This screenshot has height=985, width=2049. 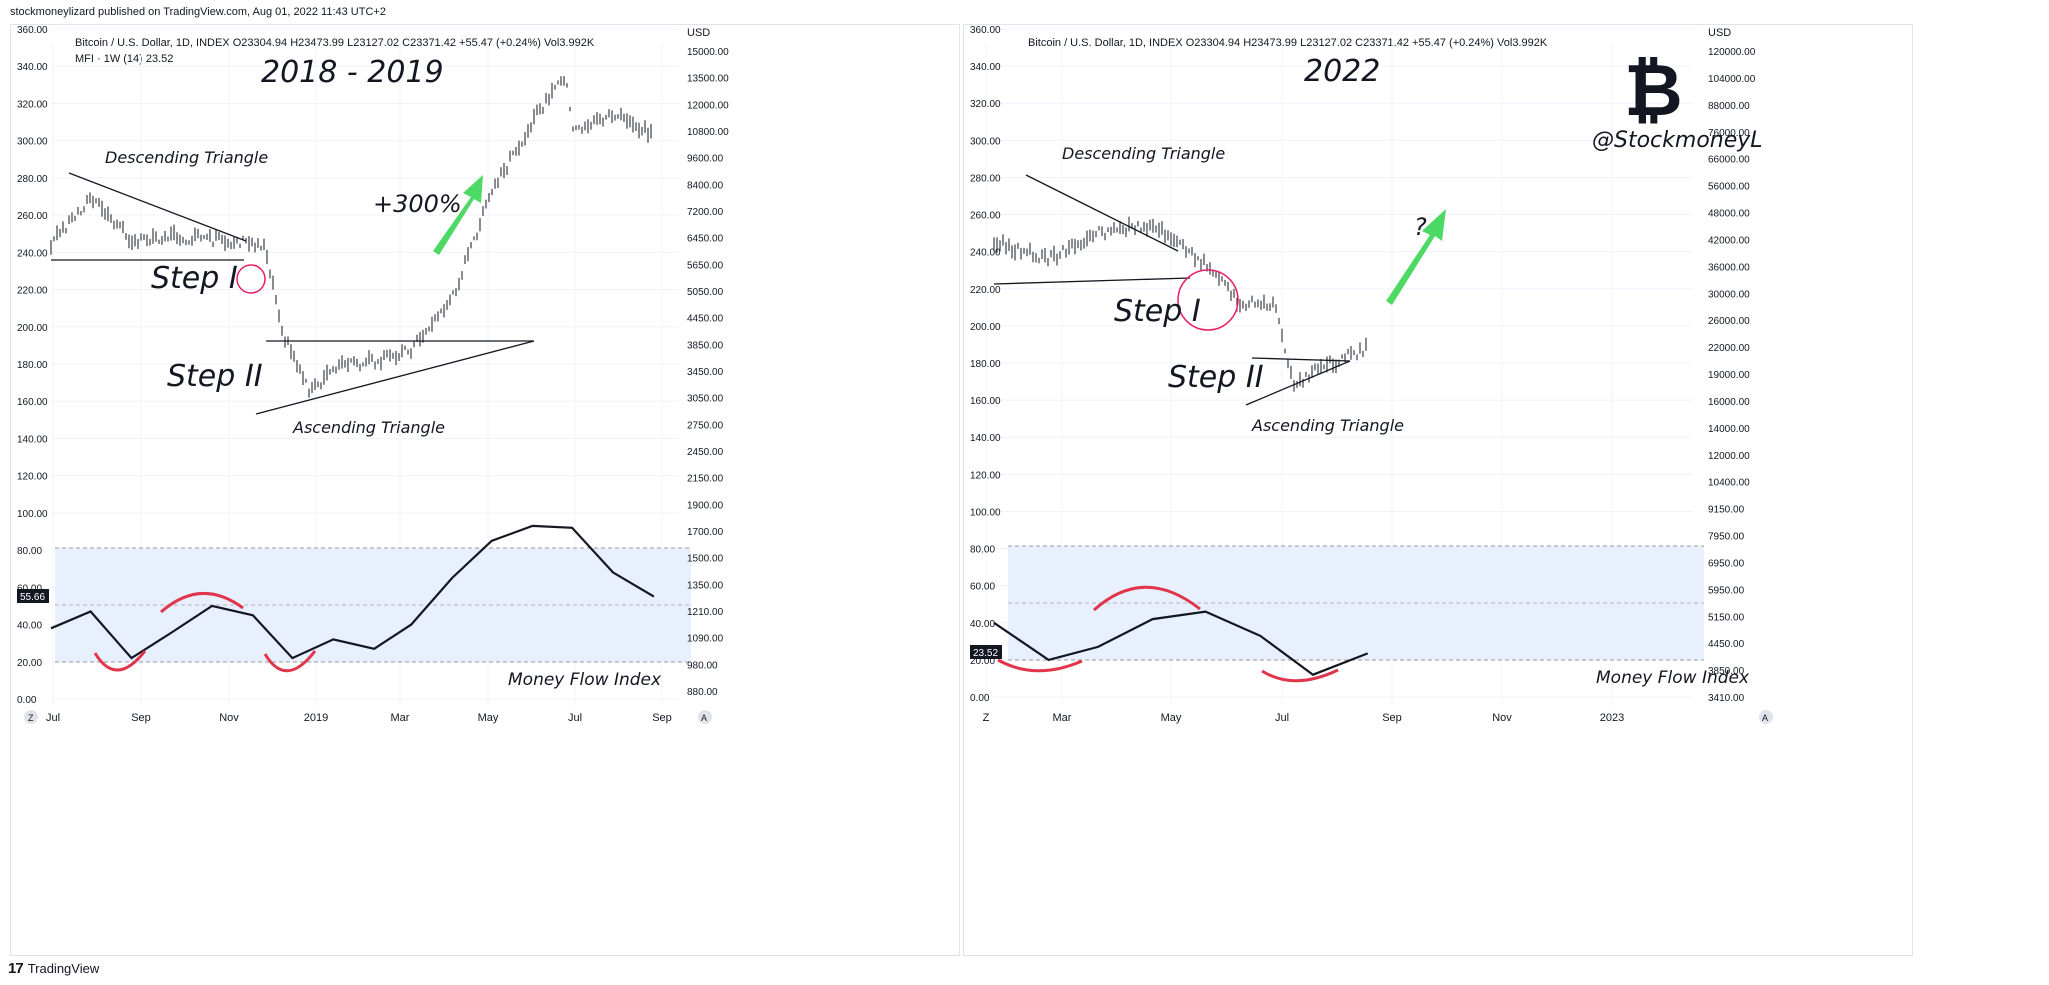 What do you see at coordinates (1726, 510) in the screenshot?
I see `right-axis-tick: 9150.00` at bounding box center [1726, 510].